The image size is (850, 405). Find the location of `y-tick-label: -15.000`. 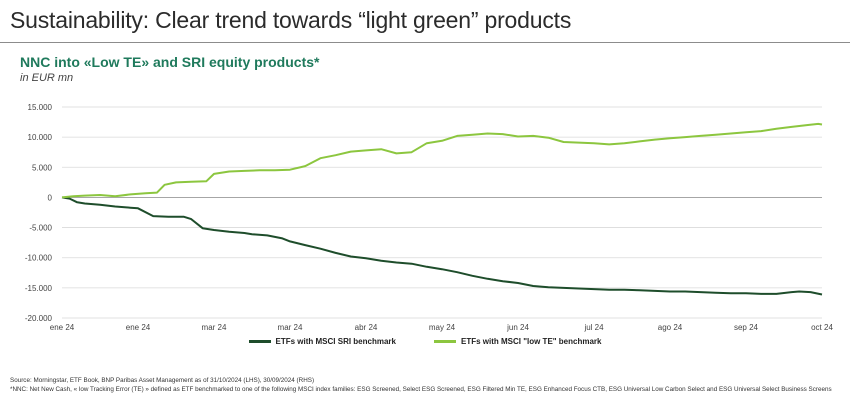

y-tick-label: -15.000 is located at coordinates (39, 288).